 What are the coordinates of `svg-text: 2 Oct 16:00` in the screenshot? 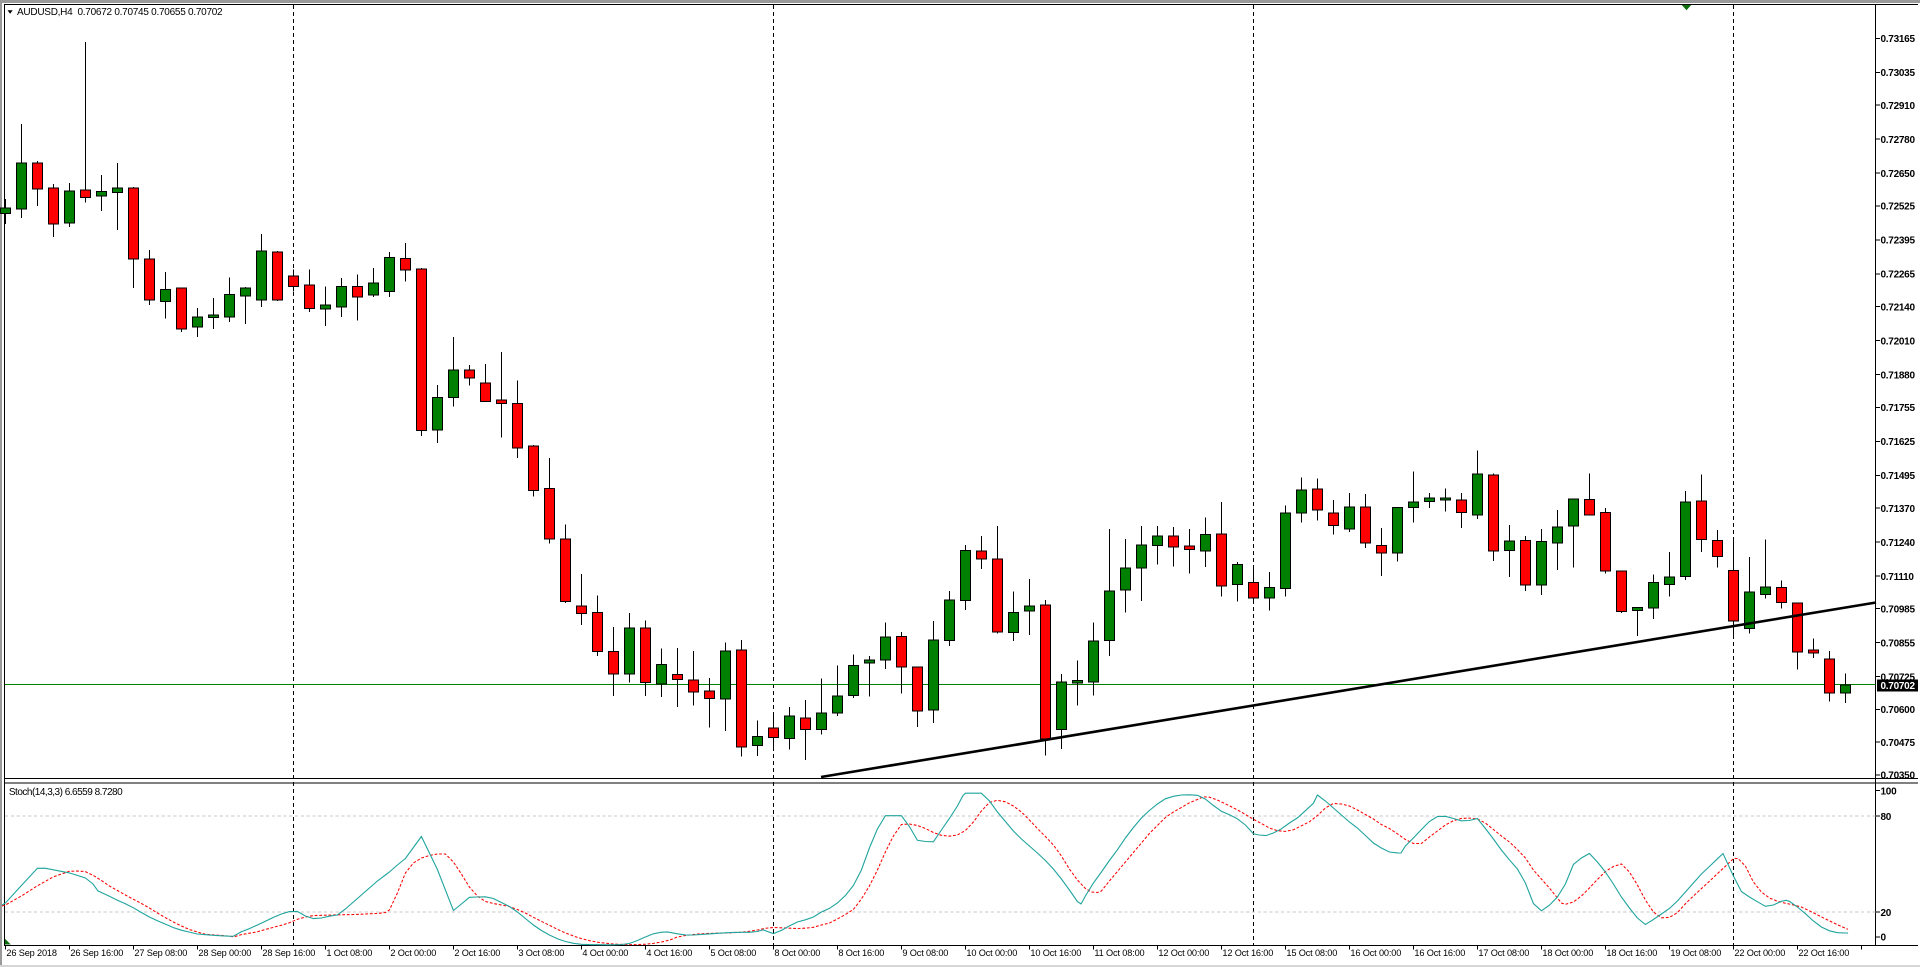 It's located at (477, 953).